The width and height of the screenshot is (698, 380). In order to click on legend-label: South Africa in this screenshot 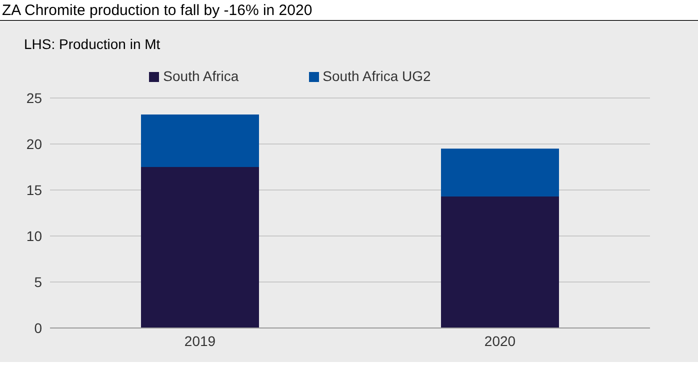, I will do `click(201, 76)`.